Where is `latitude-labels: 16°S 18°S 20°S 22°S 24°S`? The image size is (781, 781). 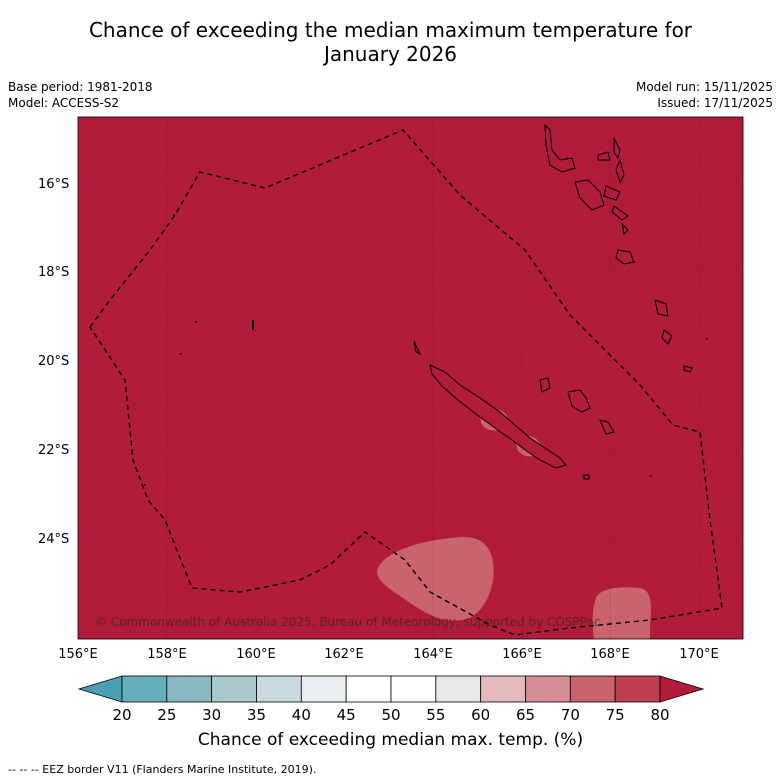
latitude-labels: 16°S 18°S 20°S 22°S 24°S is located at coordinates (53, 362).